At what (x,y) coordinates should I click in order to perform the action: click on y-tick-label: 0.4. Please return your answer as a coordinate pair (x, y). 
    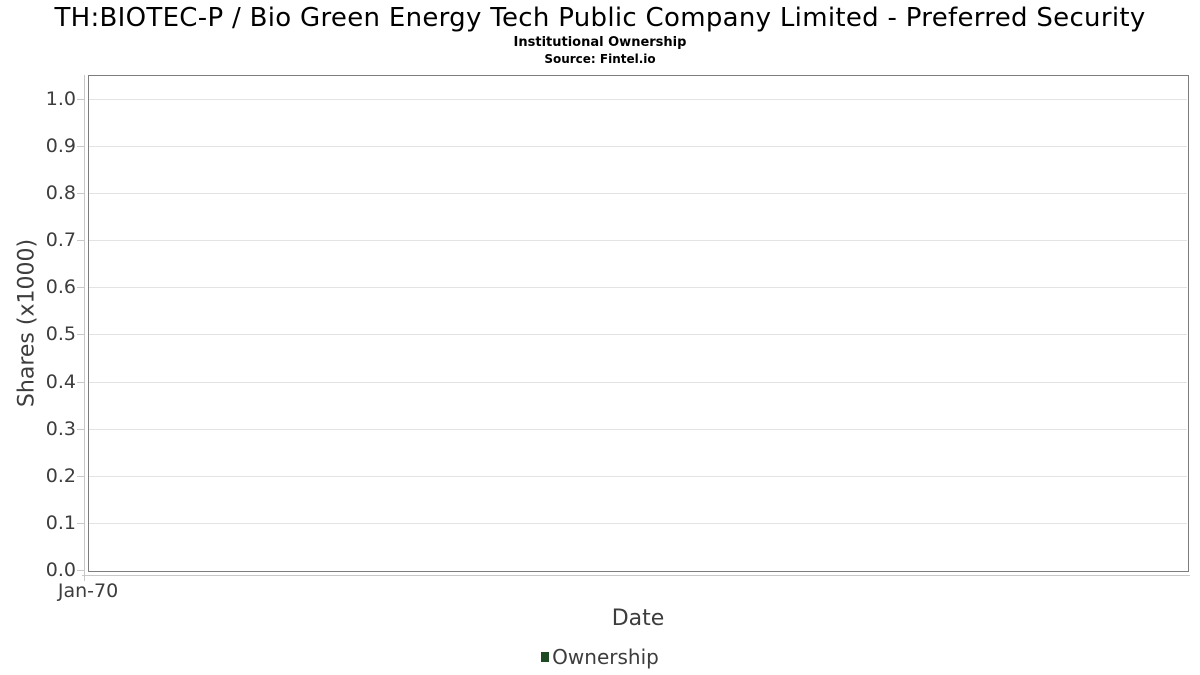
    Looking at the image, I should click on (60, 382).